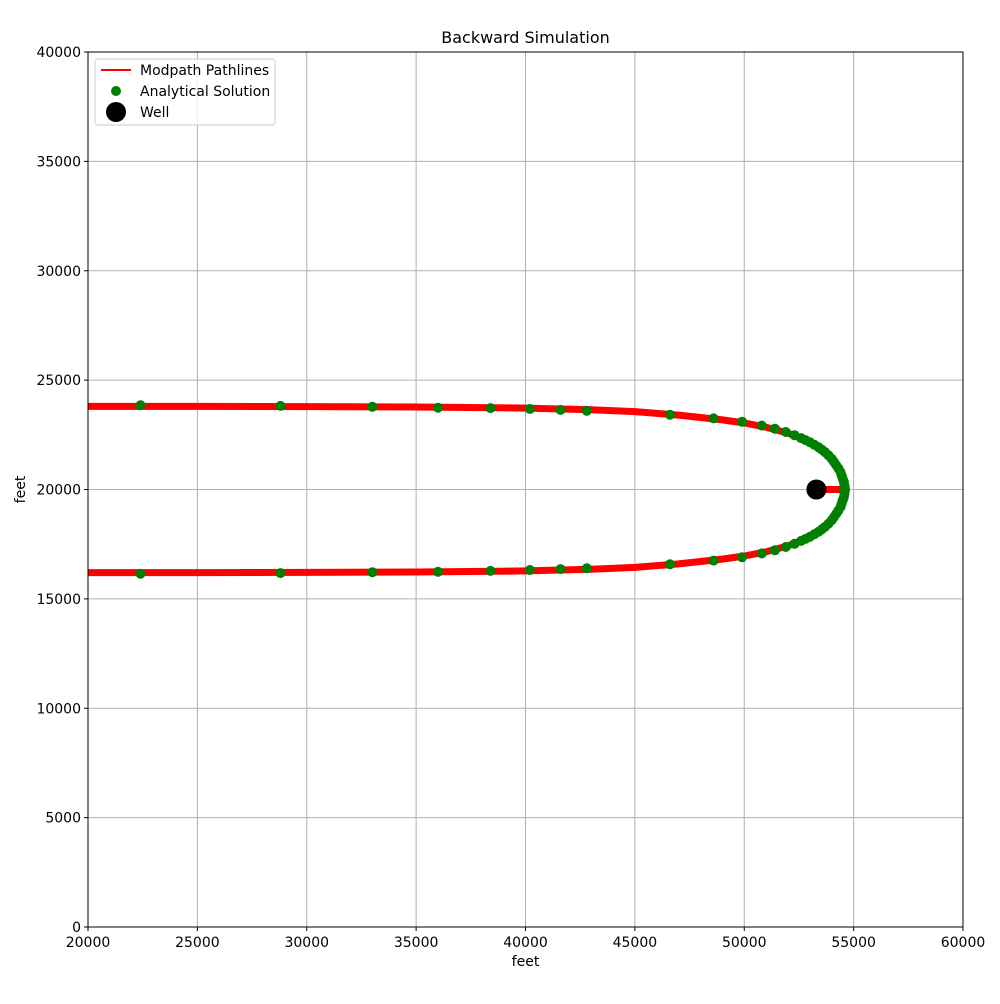 The height and width of the screenshot is (1004, 1000). What do you see at coordinates (58, 491) in the screenshot?
I see `y-tick-label: 20000` at bounding box center [58, 491].